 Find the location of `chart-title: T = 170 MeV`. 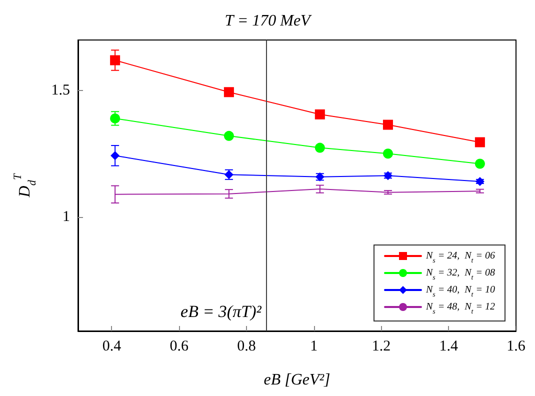

chart-title: T = 170 MeV is located at coordinates (268, 21).